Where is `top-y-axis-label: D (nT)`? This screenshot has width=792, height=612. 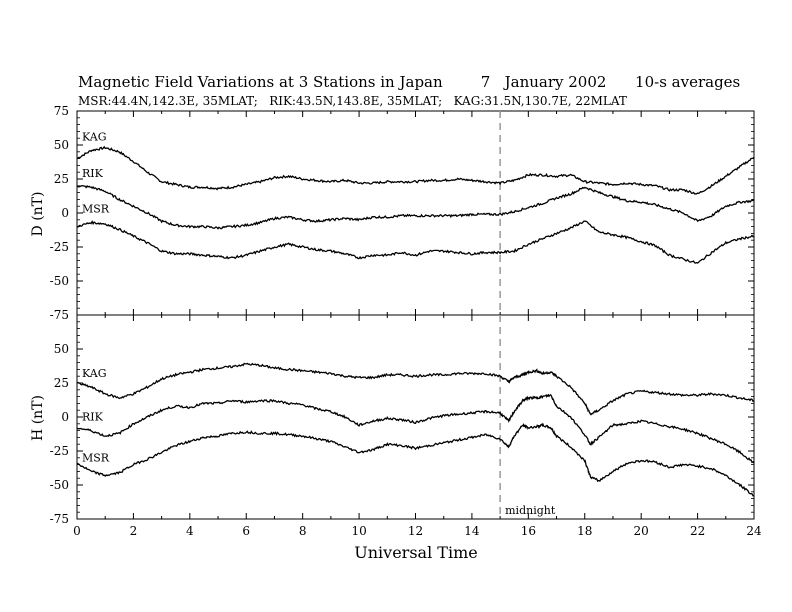
top-y-axis-label: D (nT) is located at coordinates (38, 214).